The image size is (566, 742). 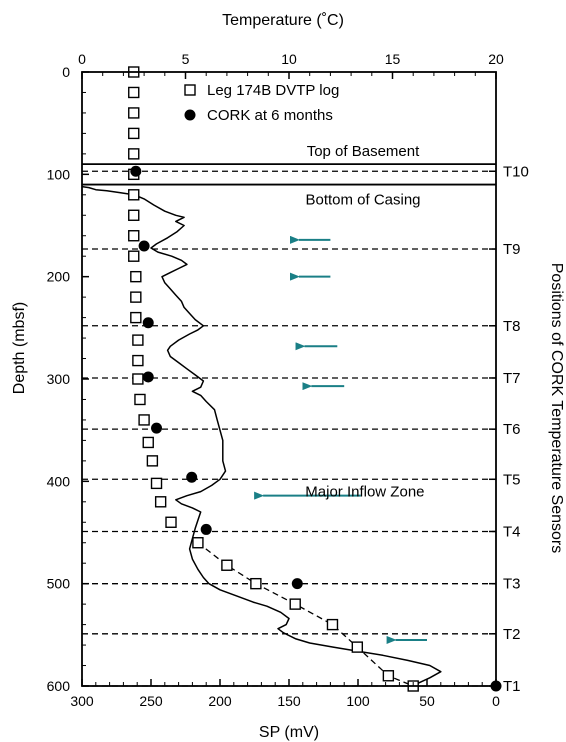 I want to click on sensor-label-t3: T3, so click(x=512, y=584).